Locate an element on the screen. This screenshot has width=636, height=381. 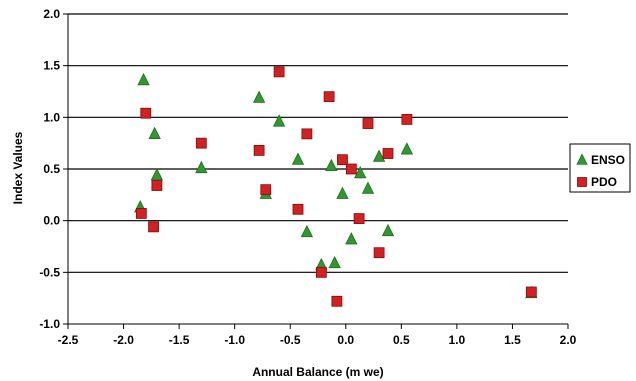
legend: ENSO PDO is located at coordinates (600, 168).